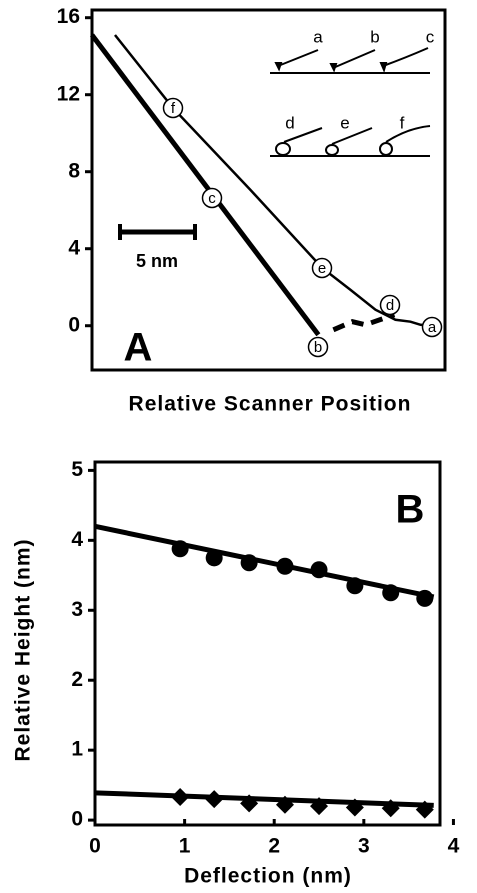  What do you see at coordinates (318, 36) in the screenshot?
I see `inset-label: a` at bounding box center [318, 36].